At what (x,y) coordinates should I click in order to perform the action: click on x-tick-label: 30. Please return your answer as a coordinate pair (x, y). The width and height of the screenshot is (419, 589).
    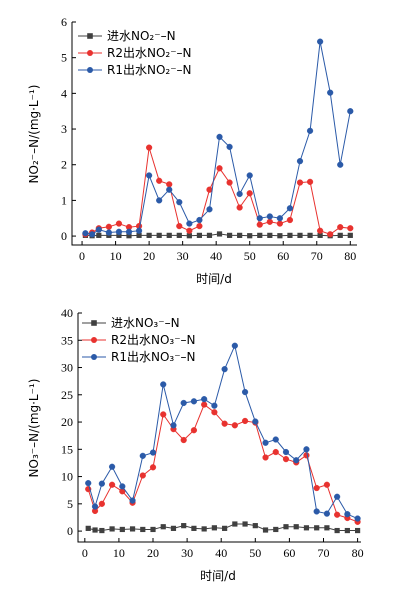
    Looking at the image, I should click on (183, 256).